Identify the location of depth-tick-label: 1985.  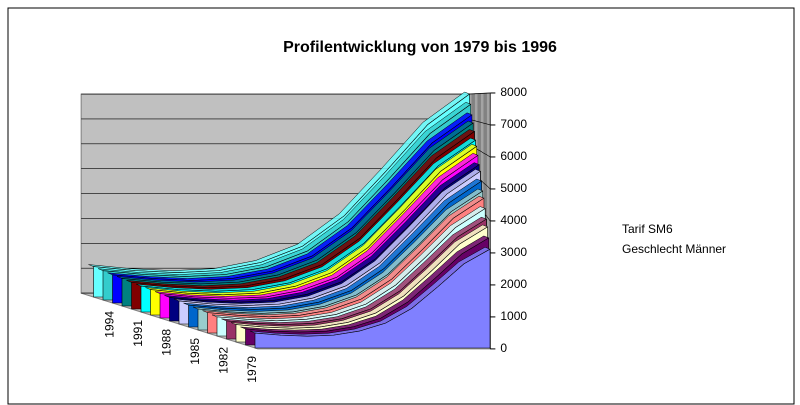
(195, 351).